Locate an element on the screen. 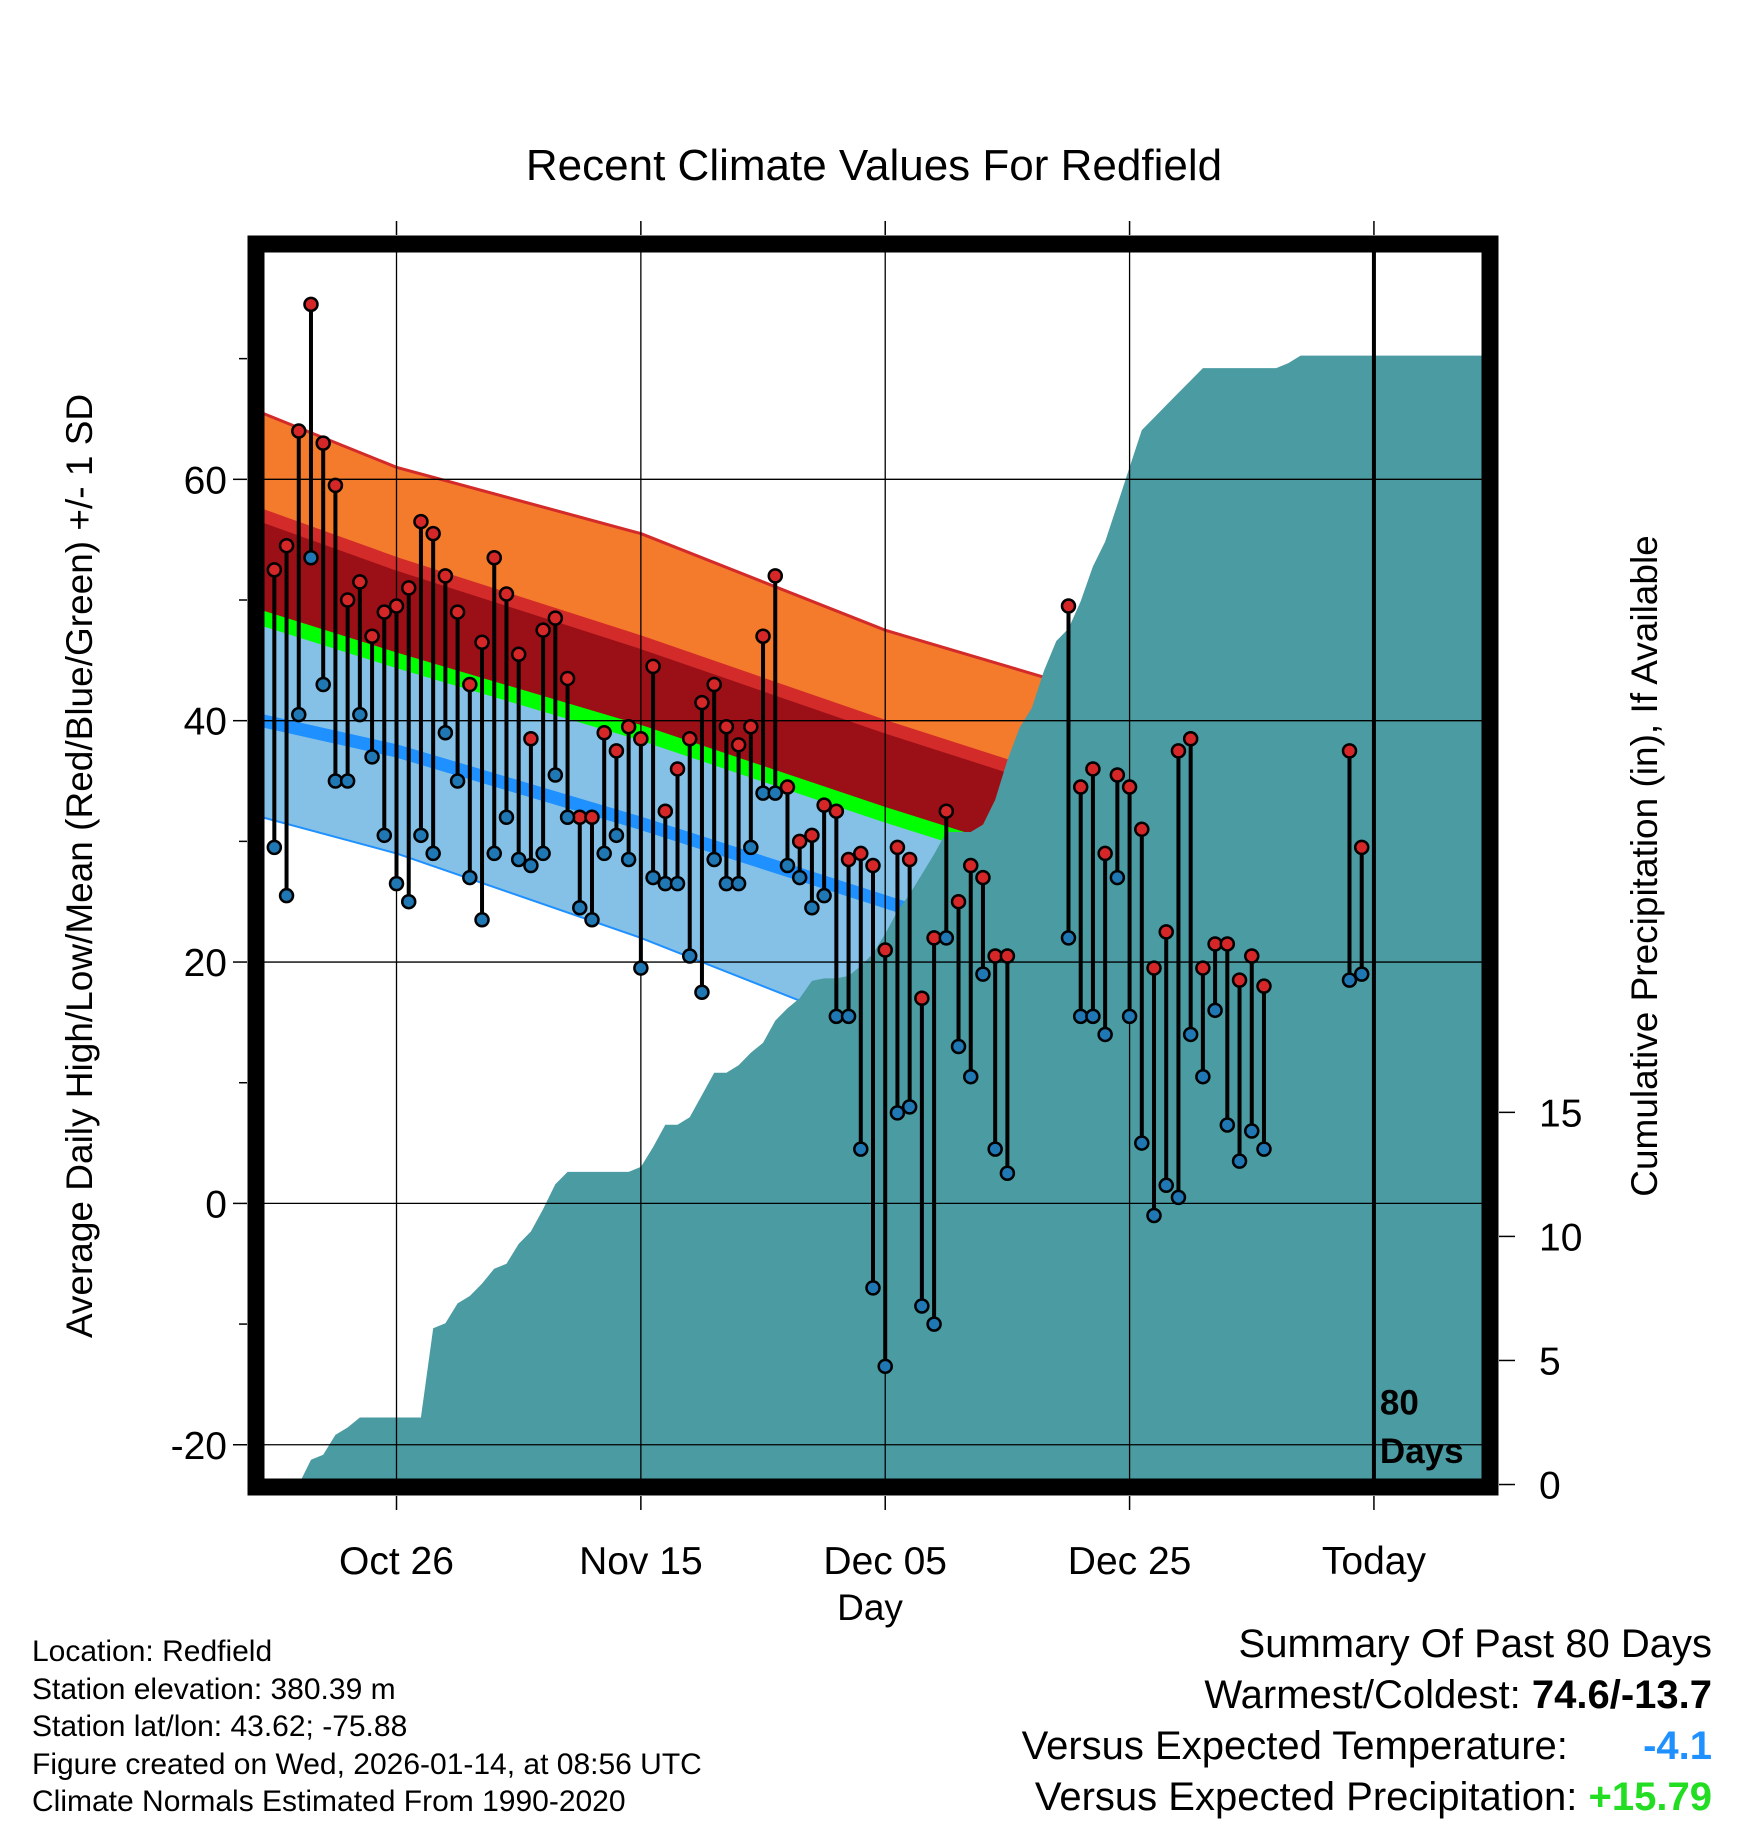  y-tick-label: 20 is located at coordinates (205, 963).